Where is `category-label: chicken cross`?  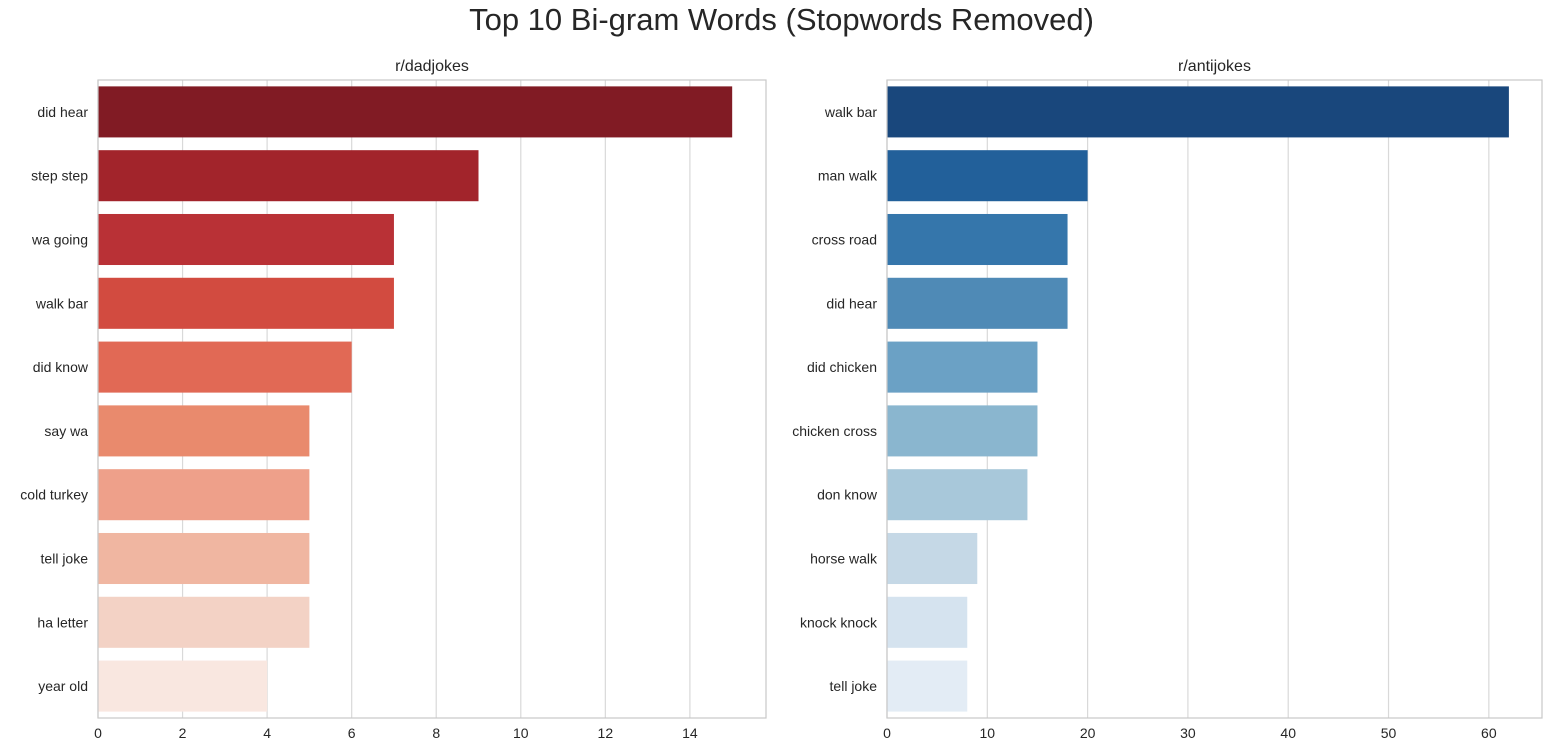
category-label: chicken cross is located at coordinates (834, 431).